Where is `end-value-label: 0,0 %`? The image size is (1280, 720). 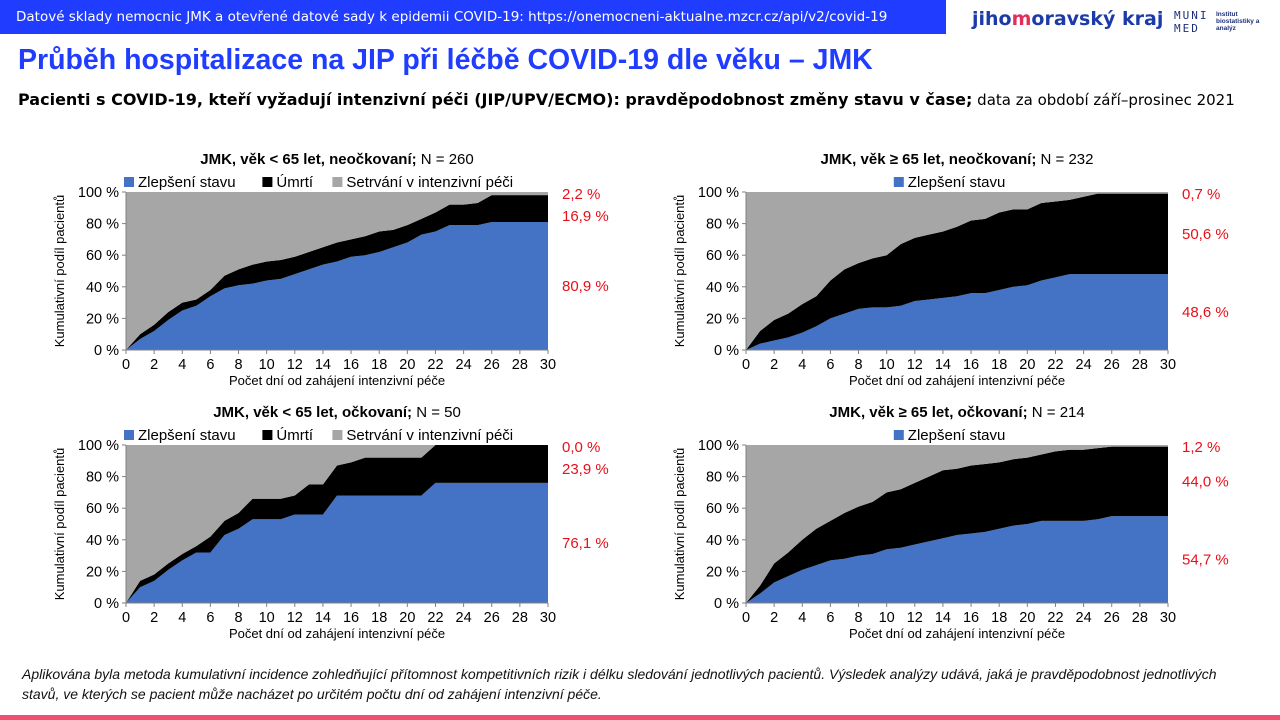 end-value-label: 0,0 % is located at coordinates (581, 447).